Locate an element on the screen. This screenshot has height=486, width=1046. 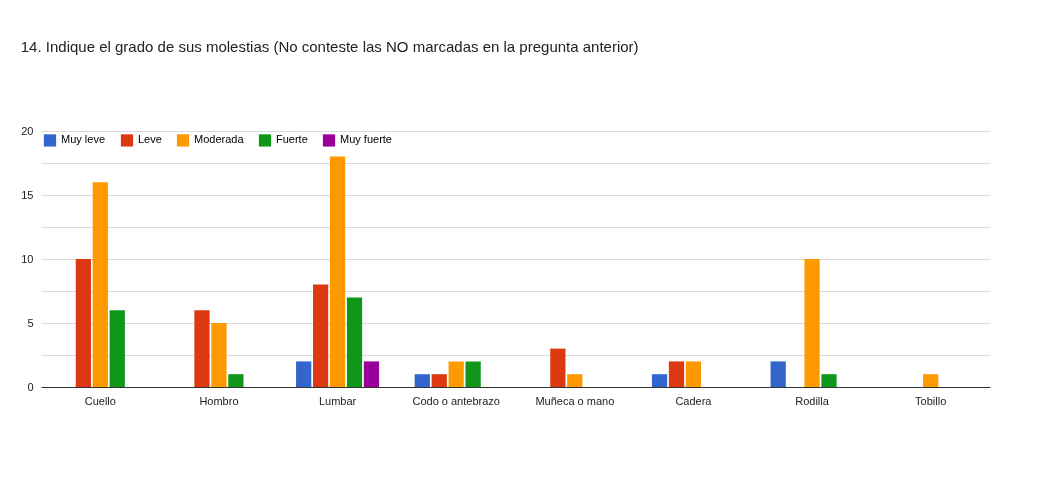
y-tick-label: 5 is located at coordinates (30, 322).